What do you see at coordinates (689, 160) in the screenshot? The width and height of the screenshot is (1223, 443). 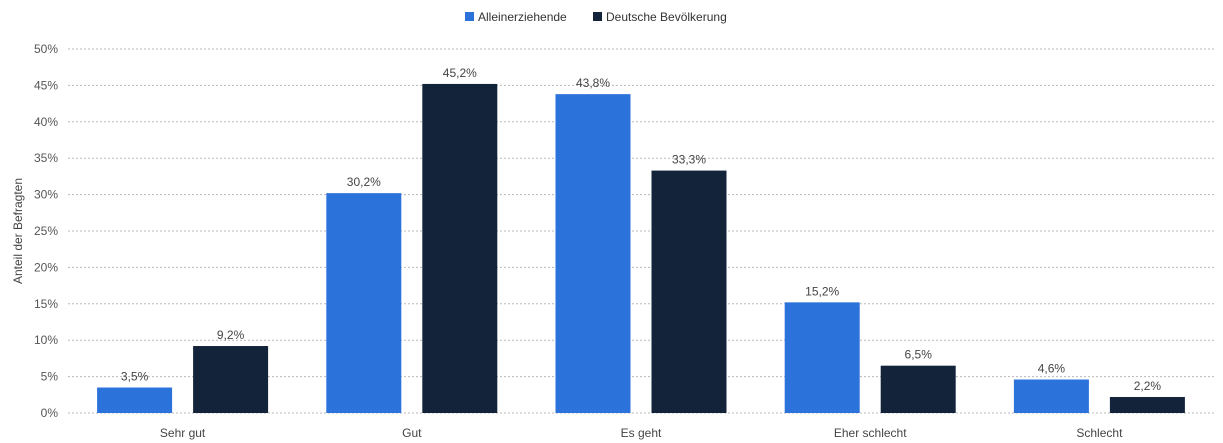 I see `data-label: 33,3%` at bounding box center [689, 160].